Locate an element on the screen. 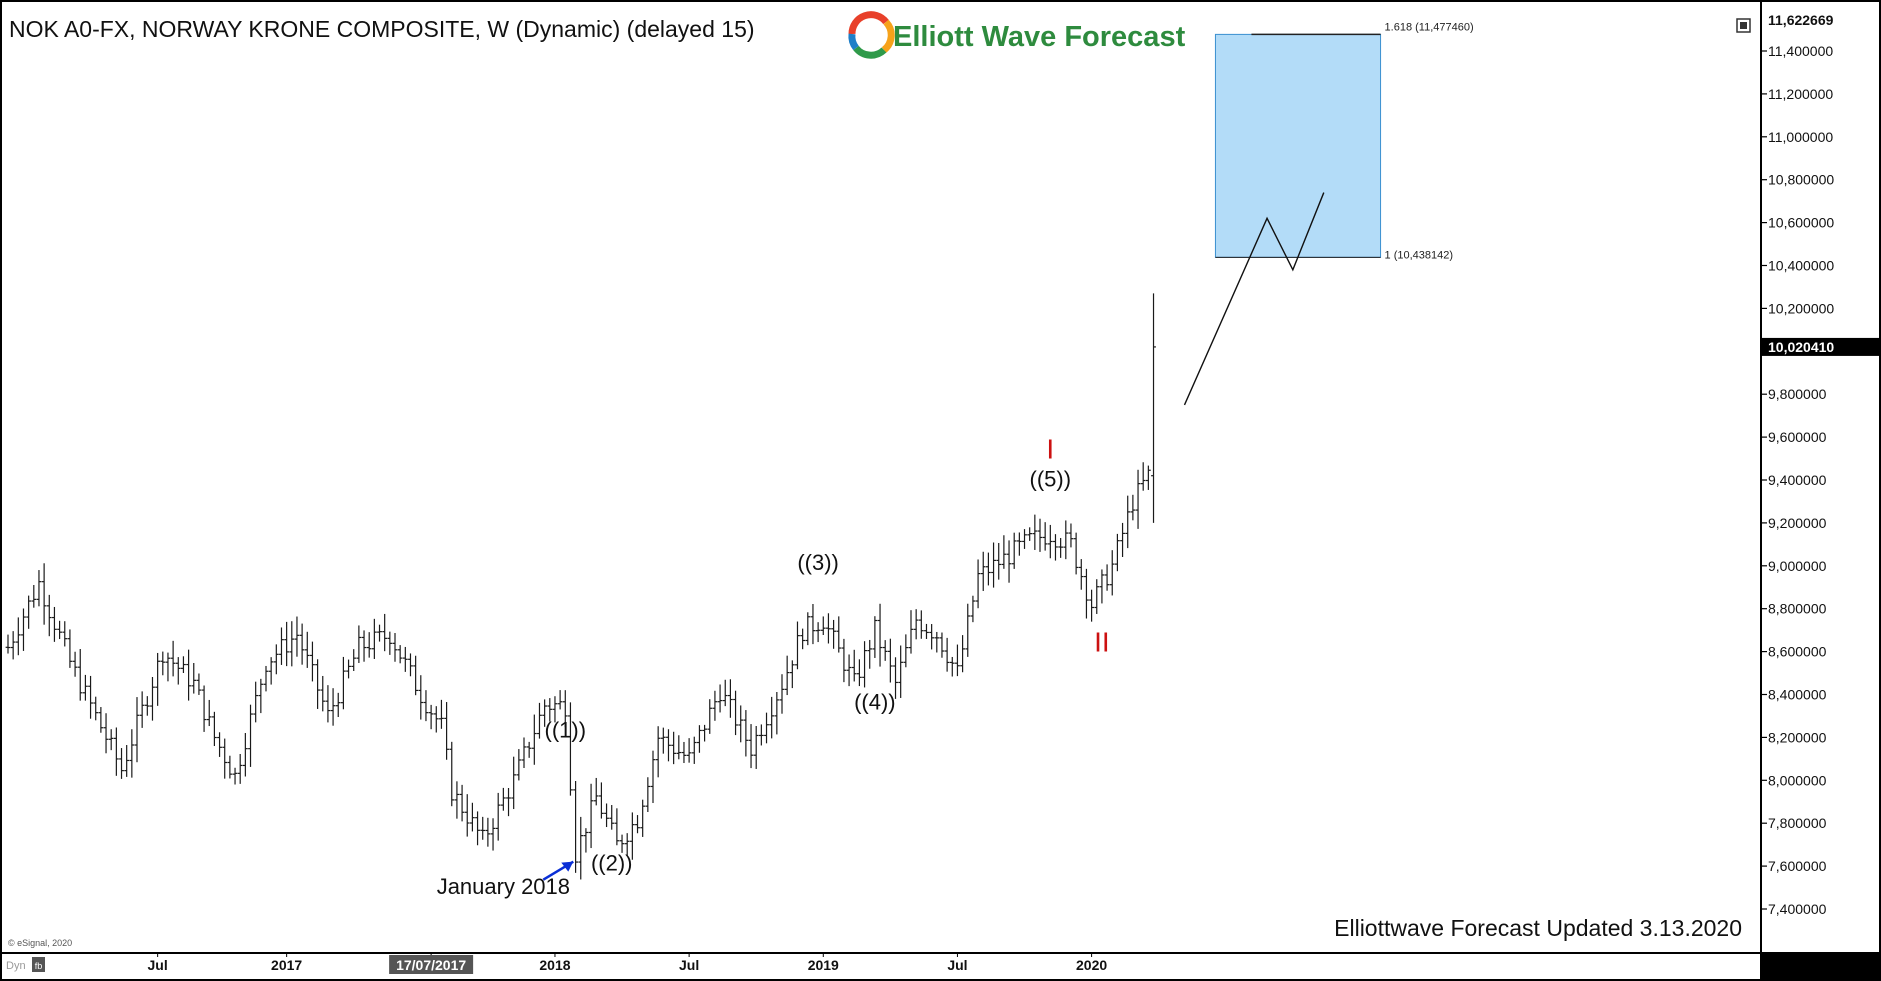 Image resolution: width=1881 pixels, height=981 pixels. top-price-label: 11,622669 is located at coordinates (1801, 20).